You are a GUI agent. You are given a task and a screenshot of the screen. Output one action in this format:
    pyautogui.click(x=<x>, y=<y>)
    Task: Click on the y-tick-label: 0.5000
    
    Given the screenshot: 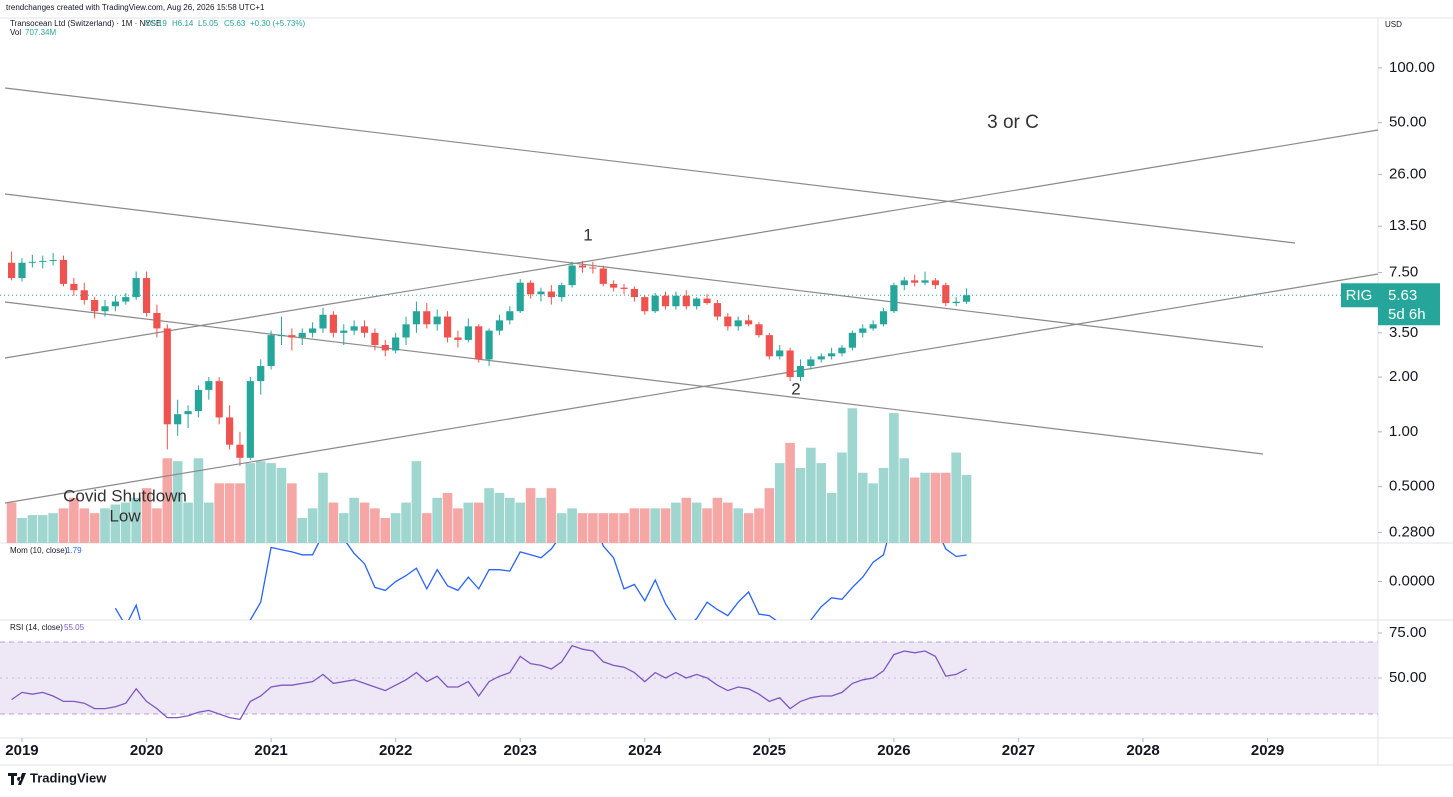 What is the action you would take?
    pyautogui.click(x=1412, y=486)
    